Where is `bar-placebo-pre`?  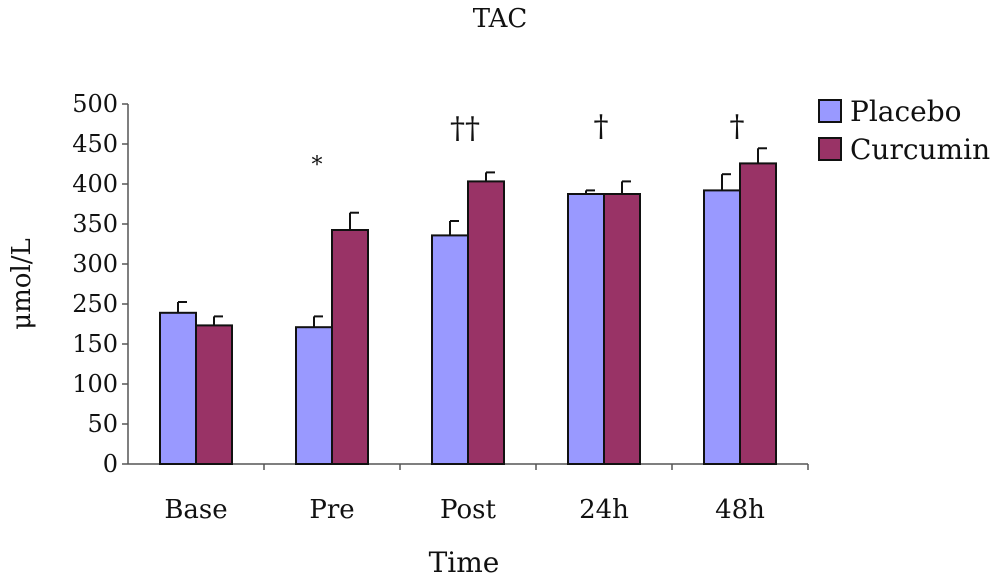
bar-placebo-pre is located at coordinates (314, 396).